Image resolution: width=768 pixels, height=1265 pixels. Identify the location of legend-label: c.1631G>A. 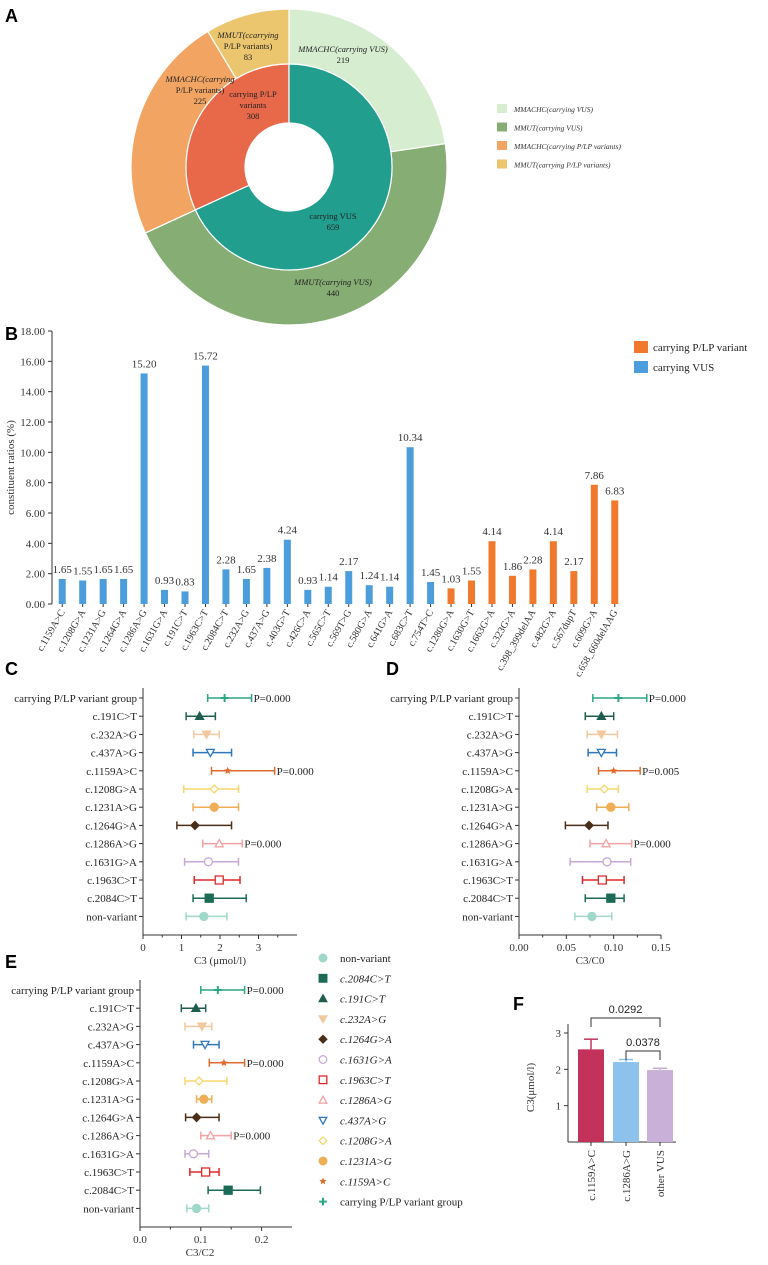
(366, 1061).